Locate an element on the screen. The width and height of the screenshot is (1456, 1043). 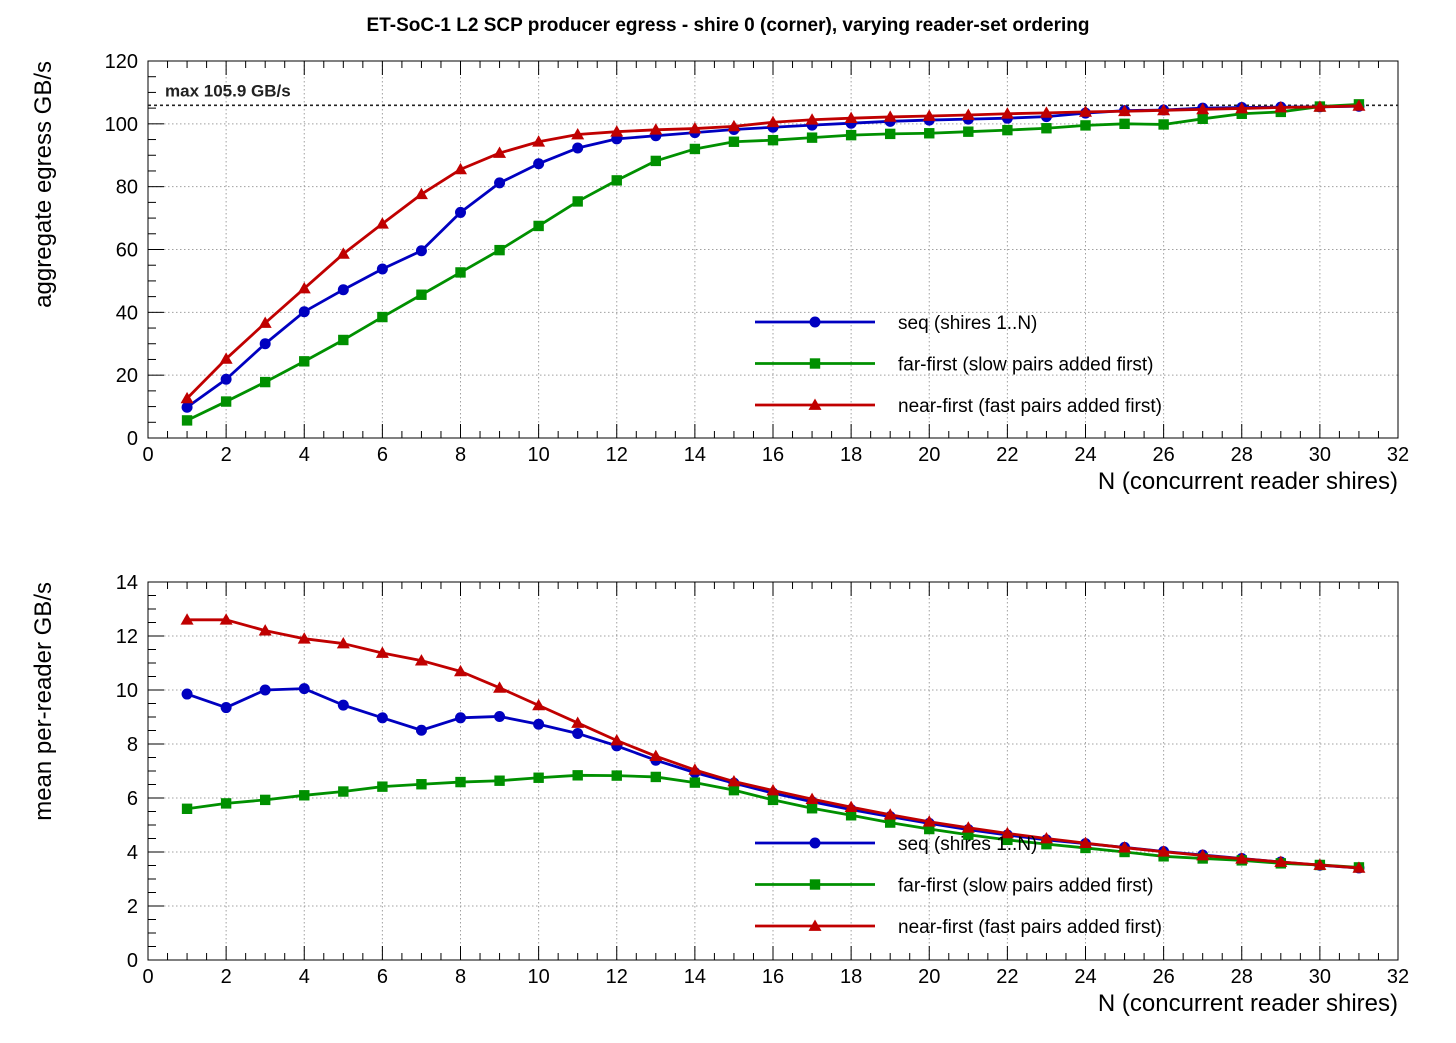
x-tick-label: 20 is located at coordinates (929, 977).